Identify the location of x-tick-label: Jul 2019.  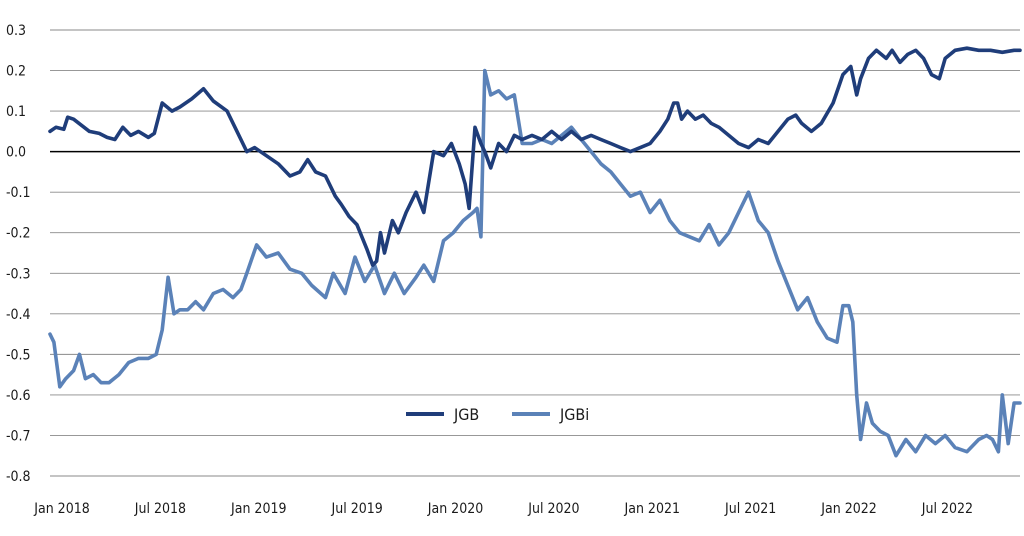
(357, 509).